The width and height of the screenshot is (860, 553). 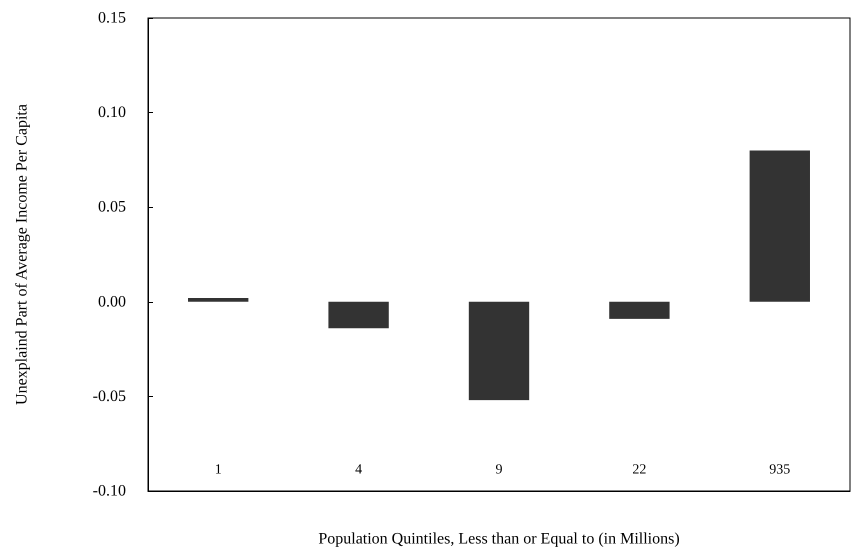 What do you see at coordinates (22, 254) in the screenshot?
I see `y-axis-title: Unexplaind Part of Average Income Per Capita` at bounding box center [22, 254].